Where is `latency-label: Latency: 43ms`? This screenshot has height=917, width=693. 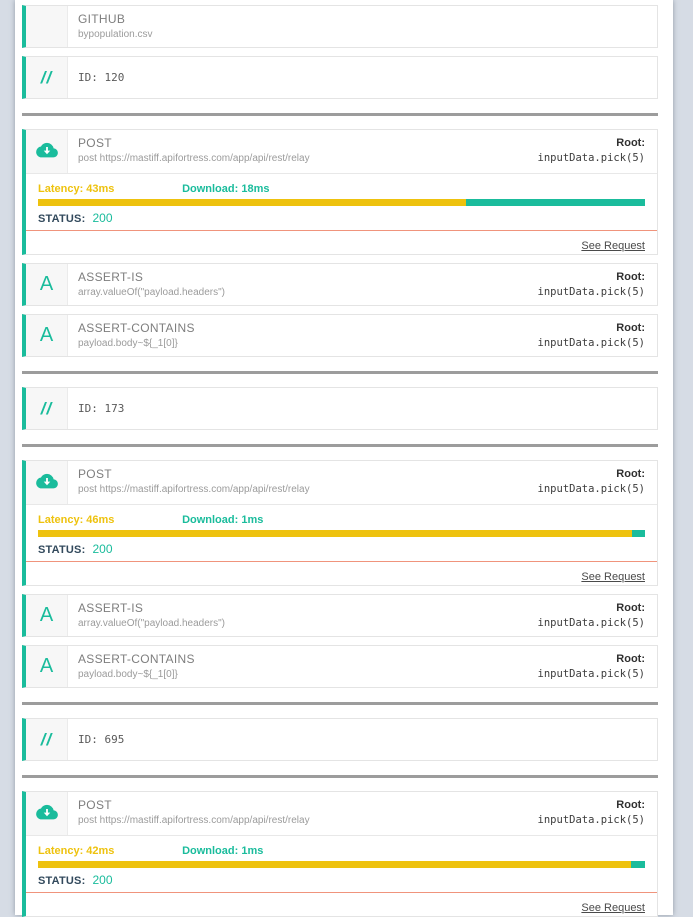 latency-label: Latency: 43ms is located at coordinates (76, 189).